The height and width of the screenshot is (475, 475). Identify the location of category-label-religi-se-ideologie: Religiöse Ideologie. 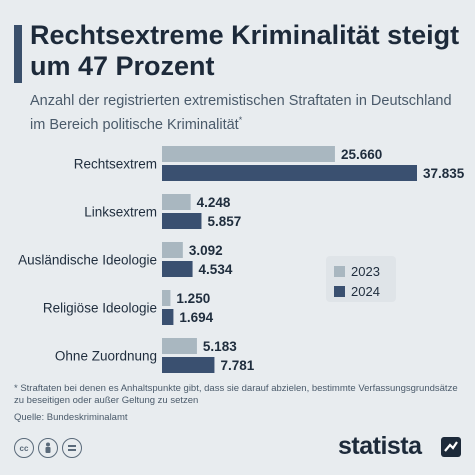
(100, 308).